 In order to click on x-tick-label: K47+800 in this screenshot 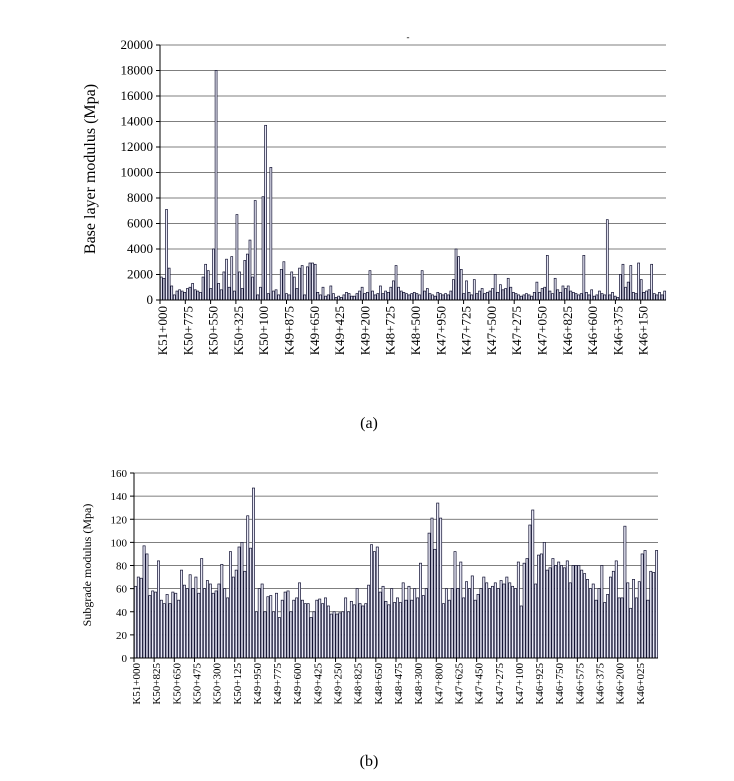, I will do `click(439, 684)`.